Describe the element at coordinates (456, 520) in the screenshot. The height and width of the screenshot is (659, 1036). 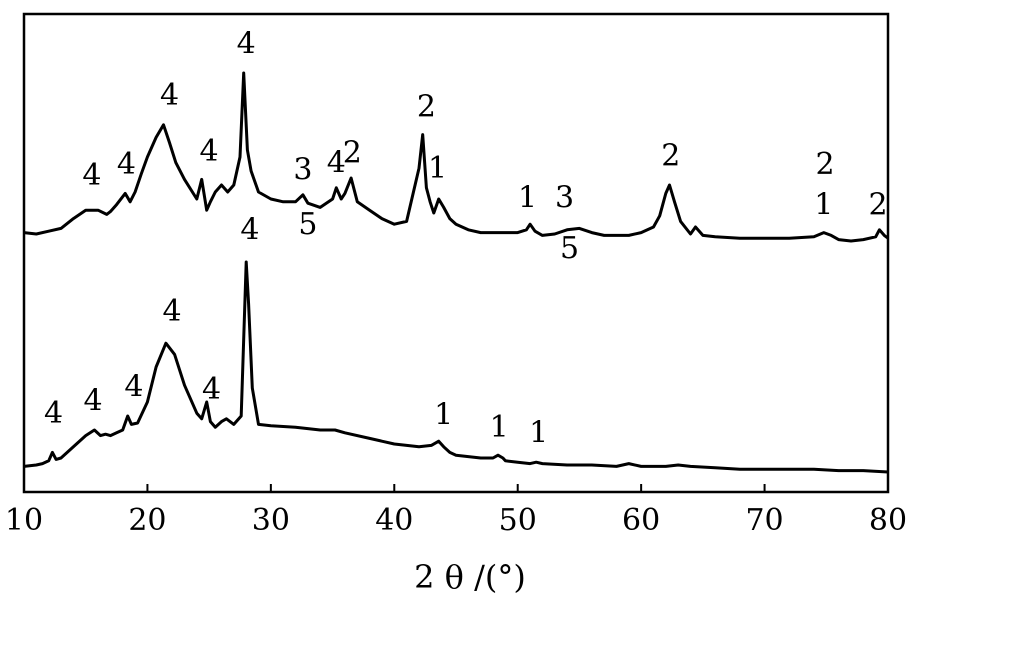
I see `x-axis-tick-labels: 10 20 30 40 50 60 70 80` at that location.